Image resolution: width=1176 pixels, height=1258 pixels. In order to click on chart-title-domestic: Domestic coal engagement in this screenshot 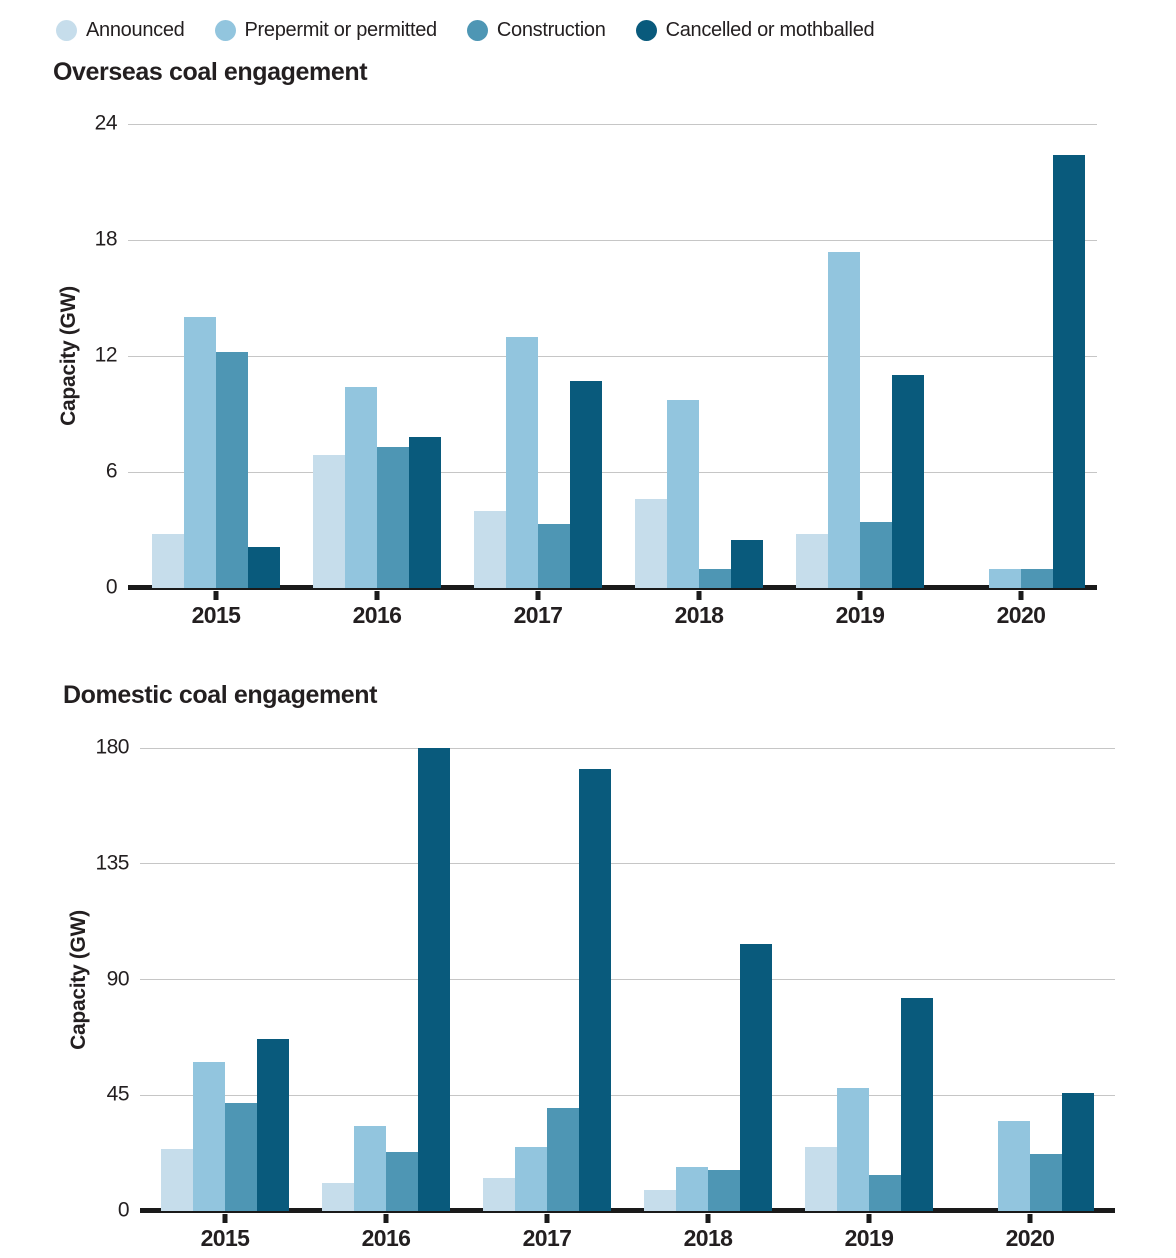, I will do `click(220, 695)`.